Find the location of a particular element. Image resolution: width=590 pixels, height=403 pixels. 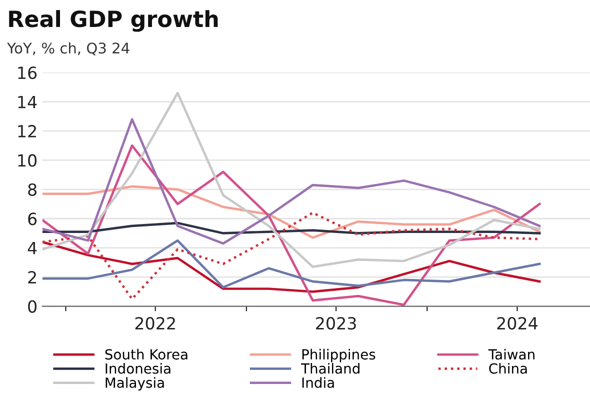

x-tick-label: 2023 is located at coordinates (336, 323).